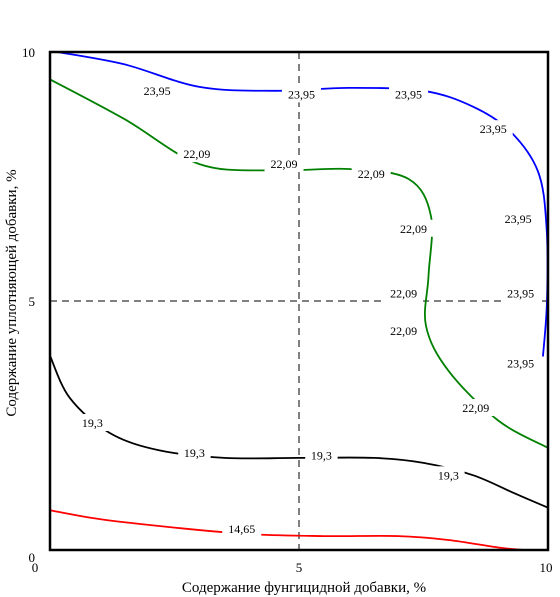 The height and width of the screenshot is (597, 560). What do you see at coordinates (12, 292) in the screenshot?
I see `y-axis-label: Содержание уплотняющей добавки, %` at bounding box center [12, 292].